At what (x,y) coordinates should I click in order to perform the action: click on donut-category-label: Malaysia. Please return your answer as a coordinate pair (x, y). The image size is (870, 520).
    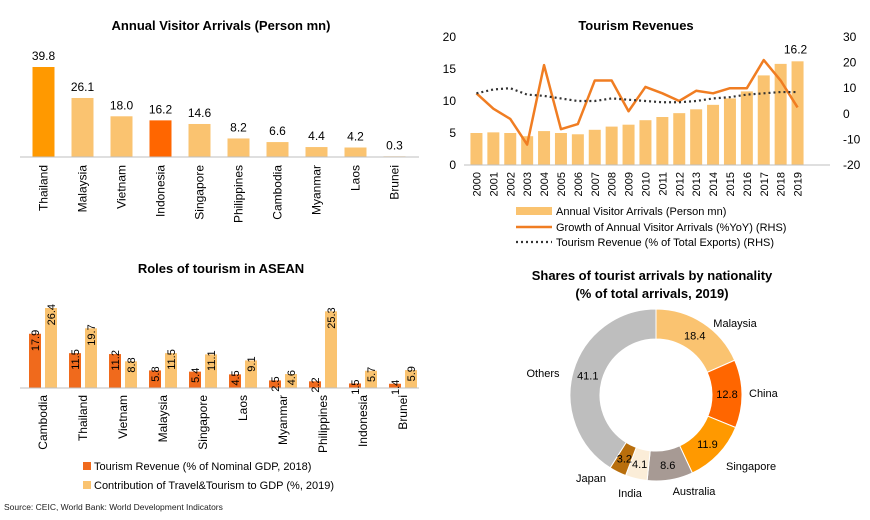
    Looking at the image, I should click on (735, 324).